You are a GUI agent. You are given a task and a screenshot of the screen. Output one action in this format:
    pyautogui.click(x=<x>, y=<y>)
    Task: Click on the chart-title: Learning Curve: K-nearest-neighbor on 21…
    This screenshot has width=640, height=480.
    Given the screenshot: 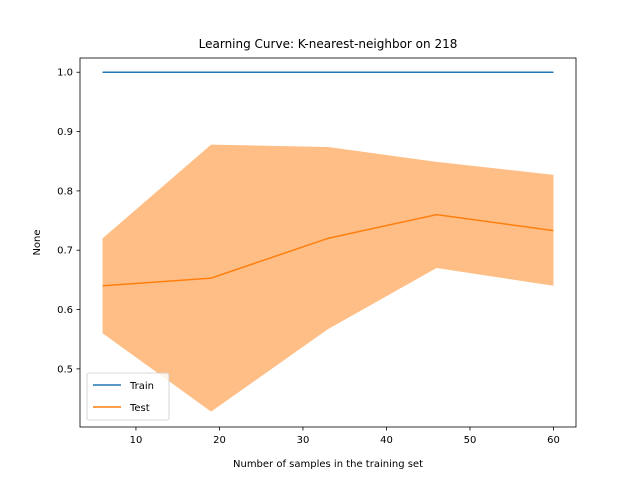 What is the action you would take?
    pyautogui.click(x=328, y=44)
    